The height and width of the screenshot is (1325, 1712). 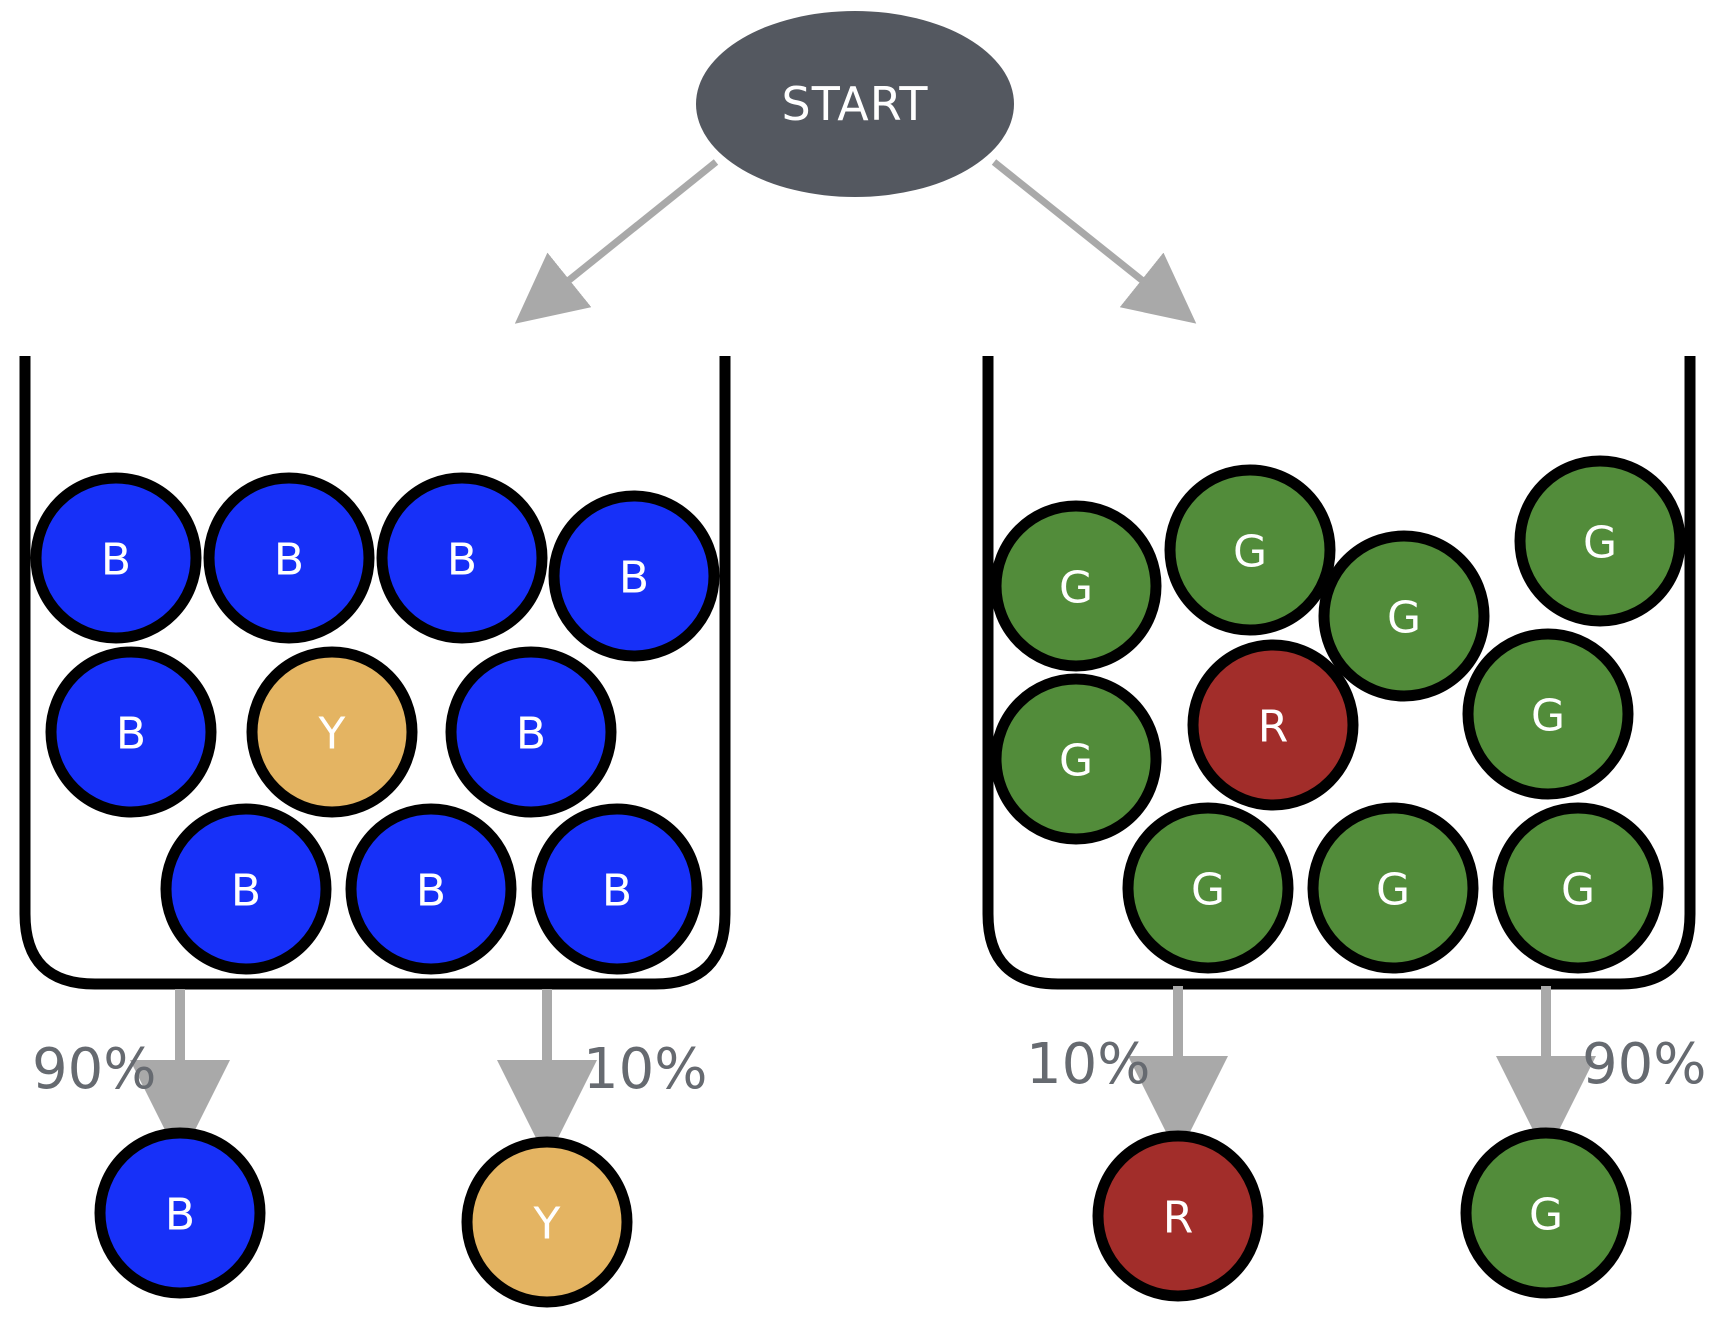 I want to click on left-outcome-ball-label: B, so click(x=180, y=1215).